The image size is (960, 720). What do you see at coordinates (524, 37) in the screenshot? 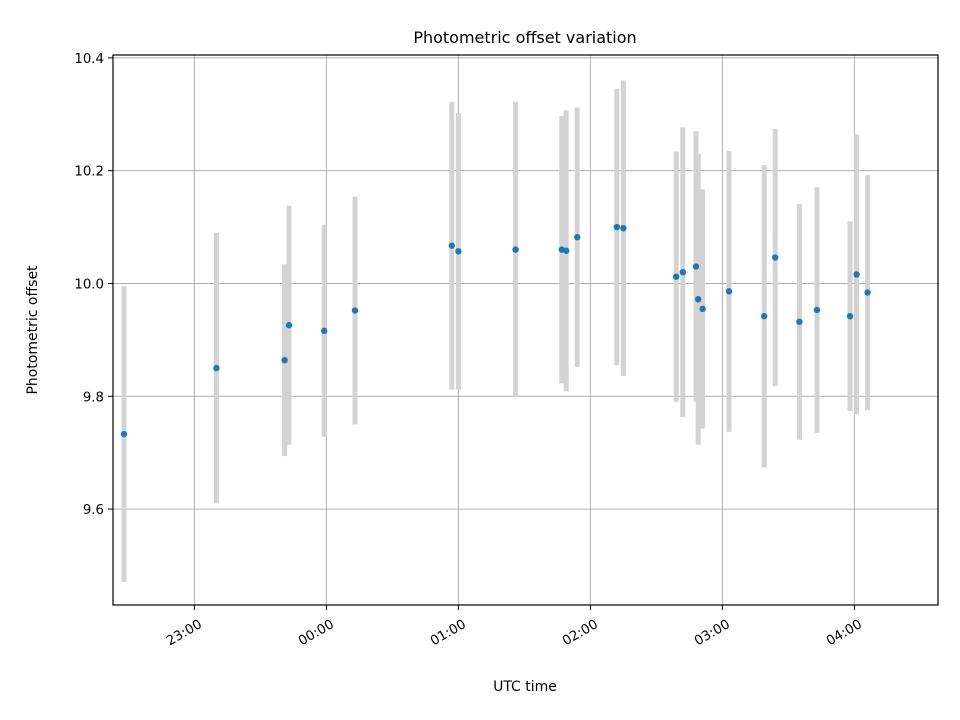
I see `chart-title: Photometric offset variation` at bounding box center [524, 37].